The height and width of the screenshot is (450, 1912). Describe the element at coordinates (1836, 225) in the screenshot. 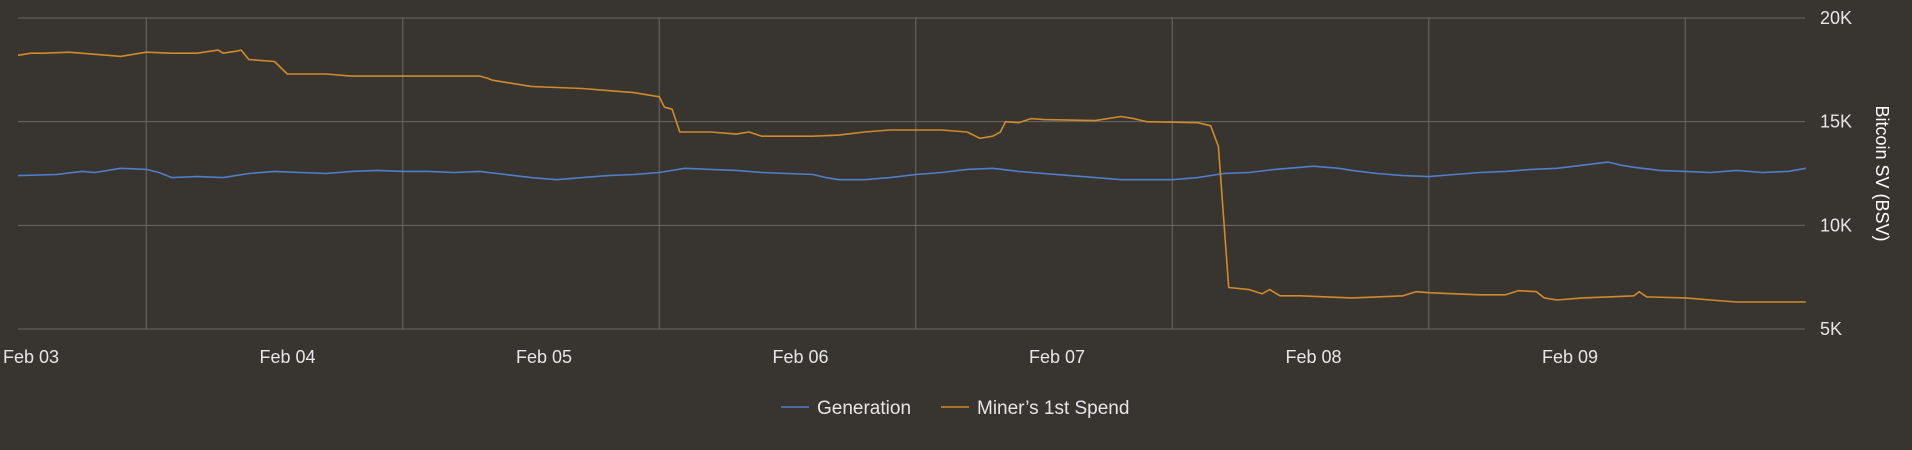

I see `y-tick-label: 10K` at that location.